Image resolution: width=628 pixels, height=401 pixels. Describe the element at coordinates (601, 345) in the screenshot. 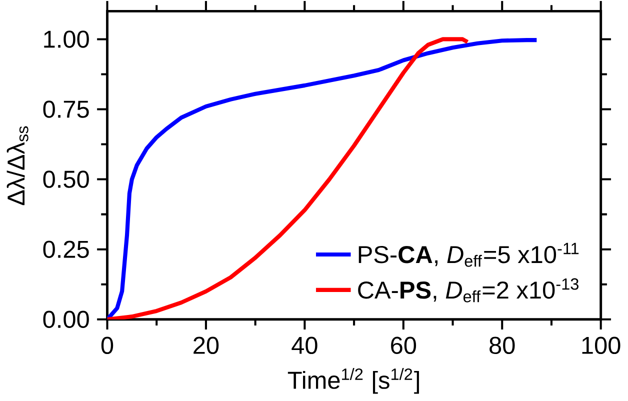

I see `x-tick-label: 100` at that location.